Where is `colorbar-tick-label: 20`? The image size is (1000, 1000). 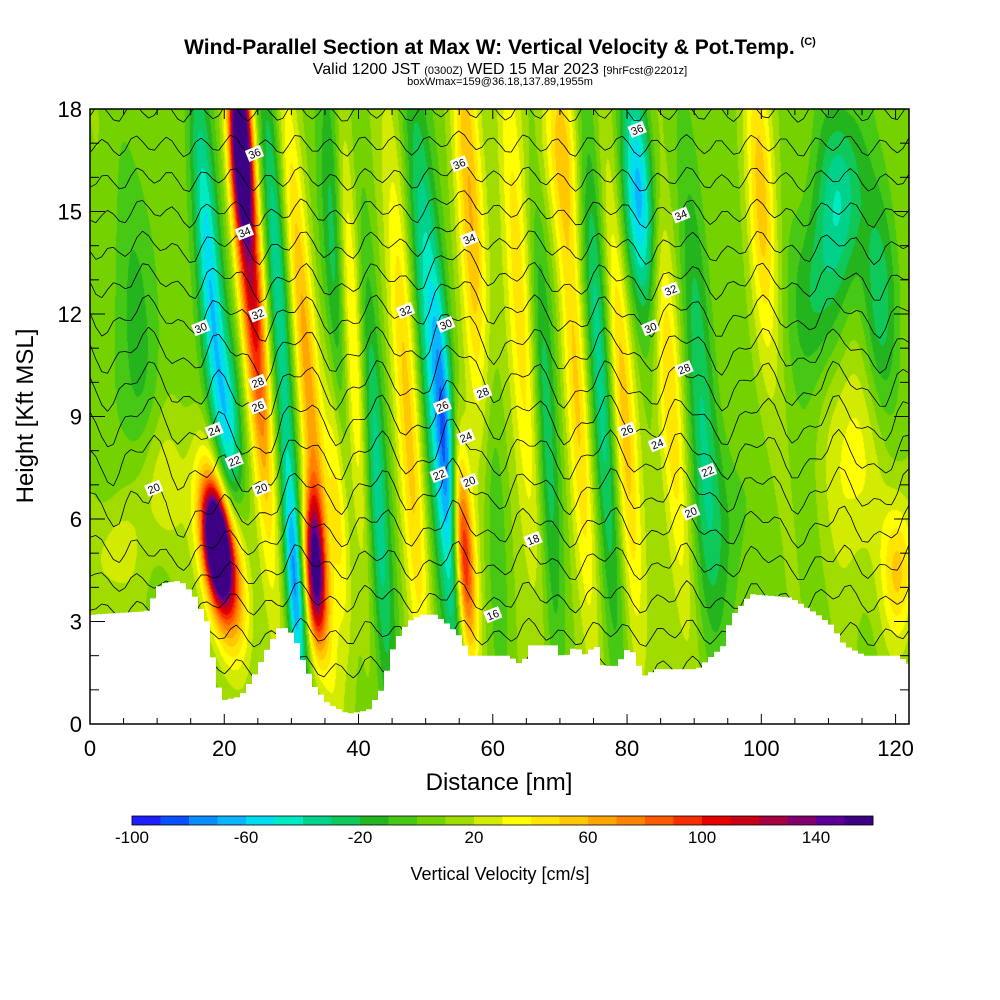 colorbar-tick-label: 20 is located at coordinates (474, 837).